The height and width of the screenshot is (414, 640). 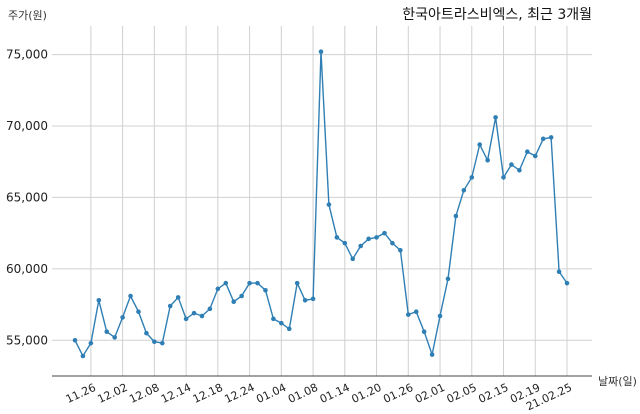 I want to click on y-tick-label: 60,000, so click(x=27, y=269).